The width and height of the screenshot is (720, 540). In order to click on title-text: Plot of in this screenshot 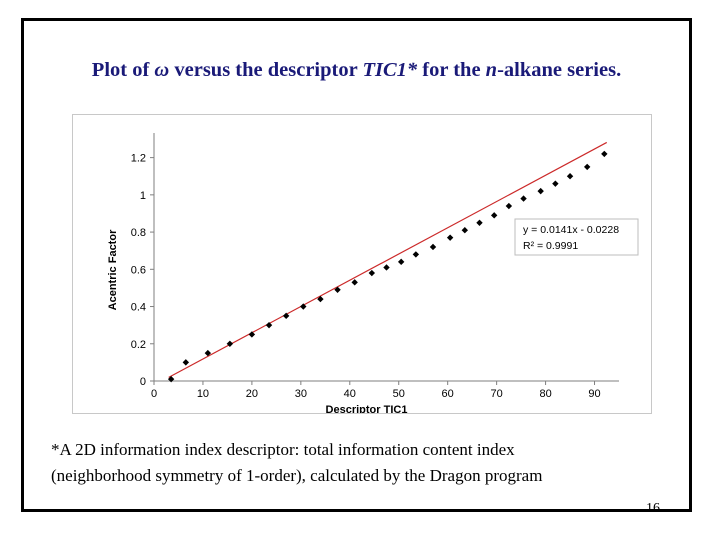, I will do `click(123, 70)`.